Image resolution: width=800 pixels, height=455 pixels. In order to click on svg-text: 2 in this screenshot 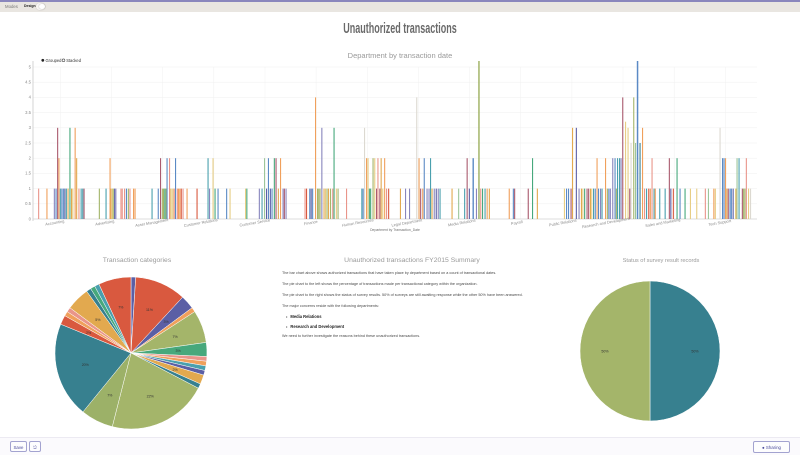, I will do `click(30, 158)`.